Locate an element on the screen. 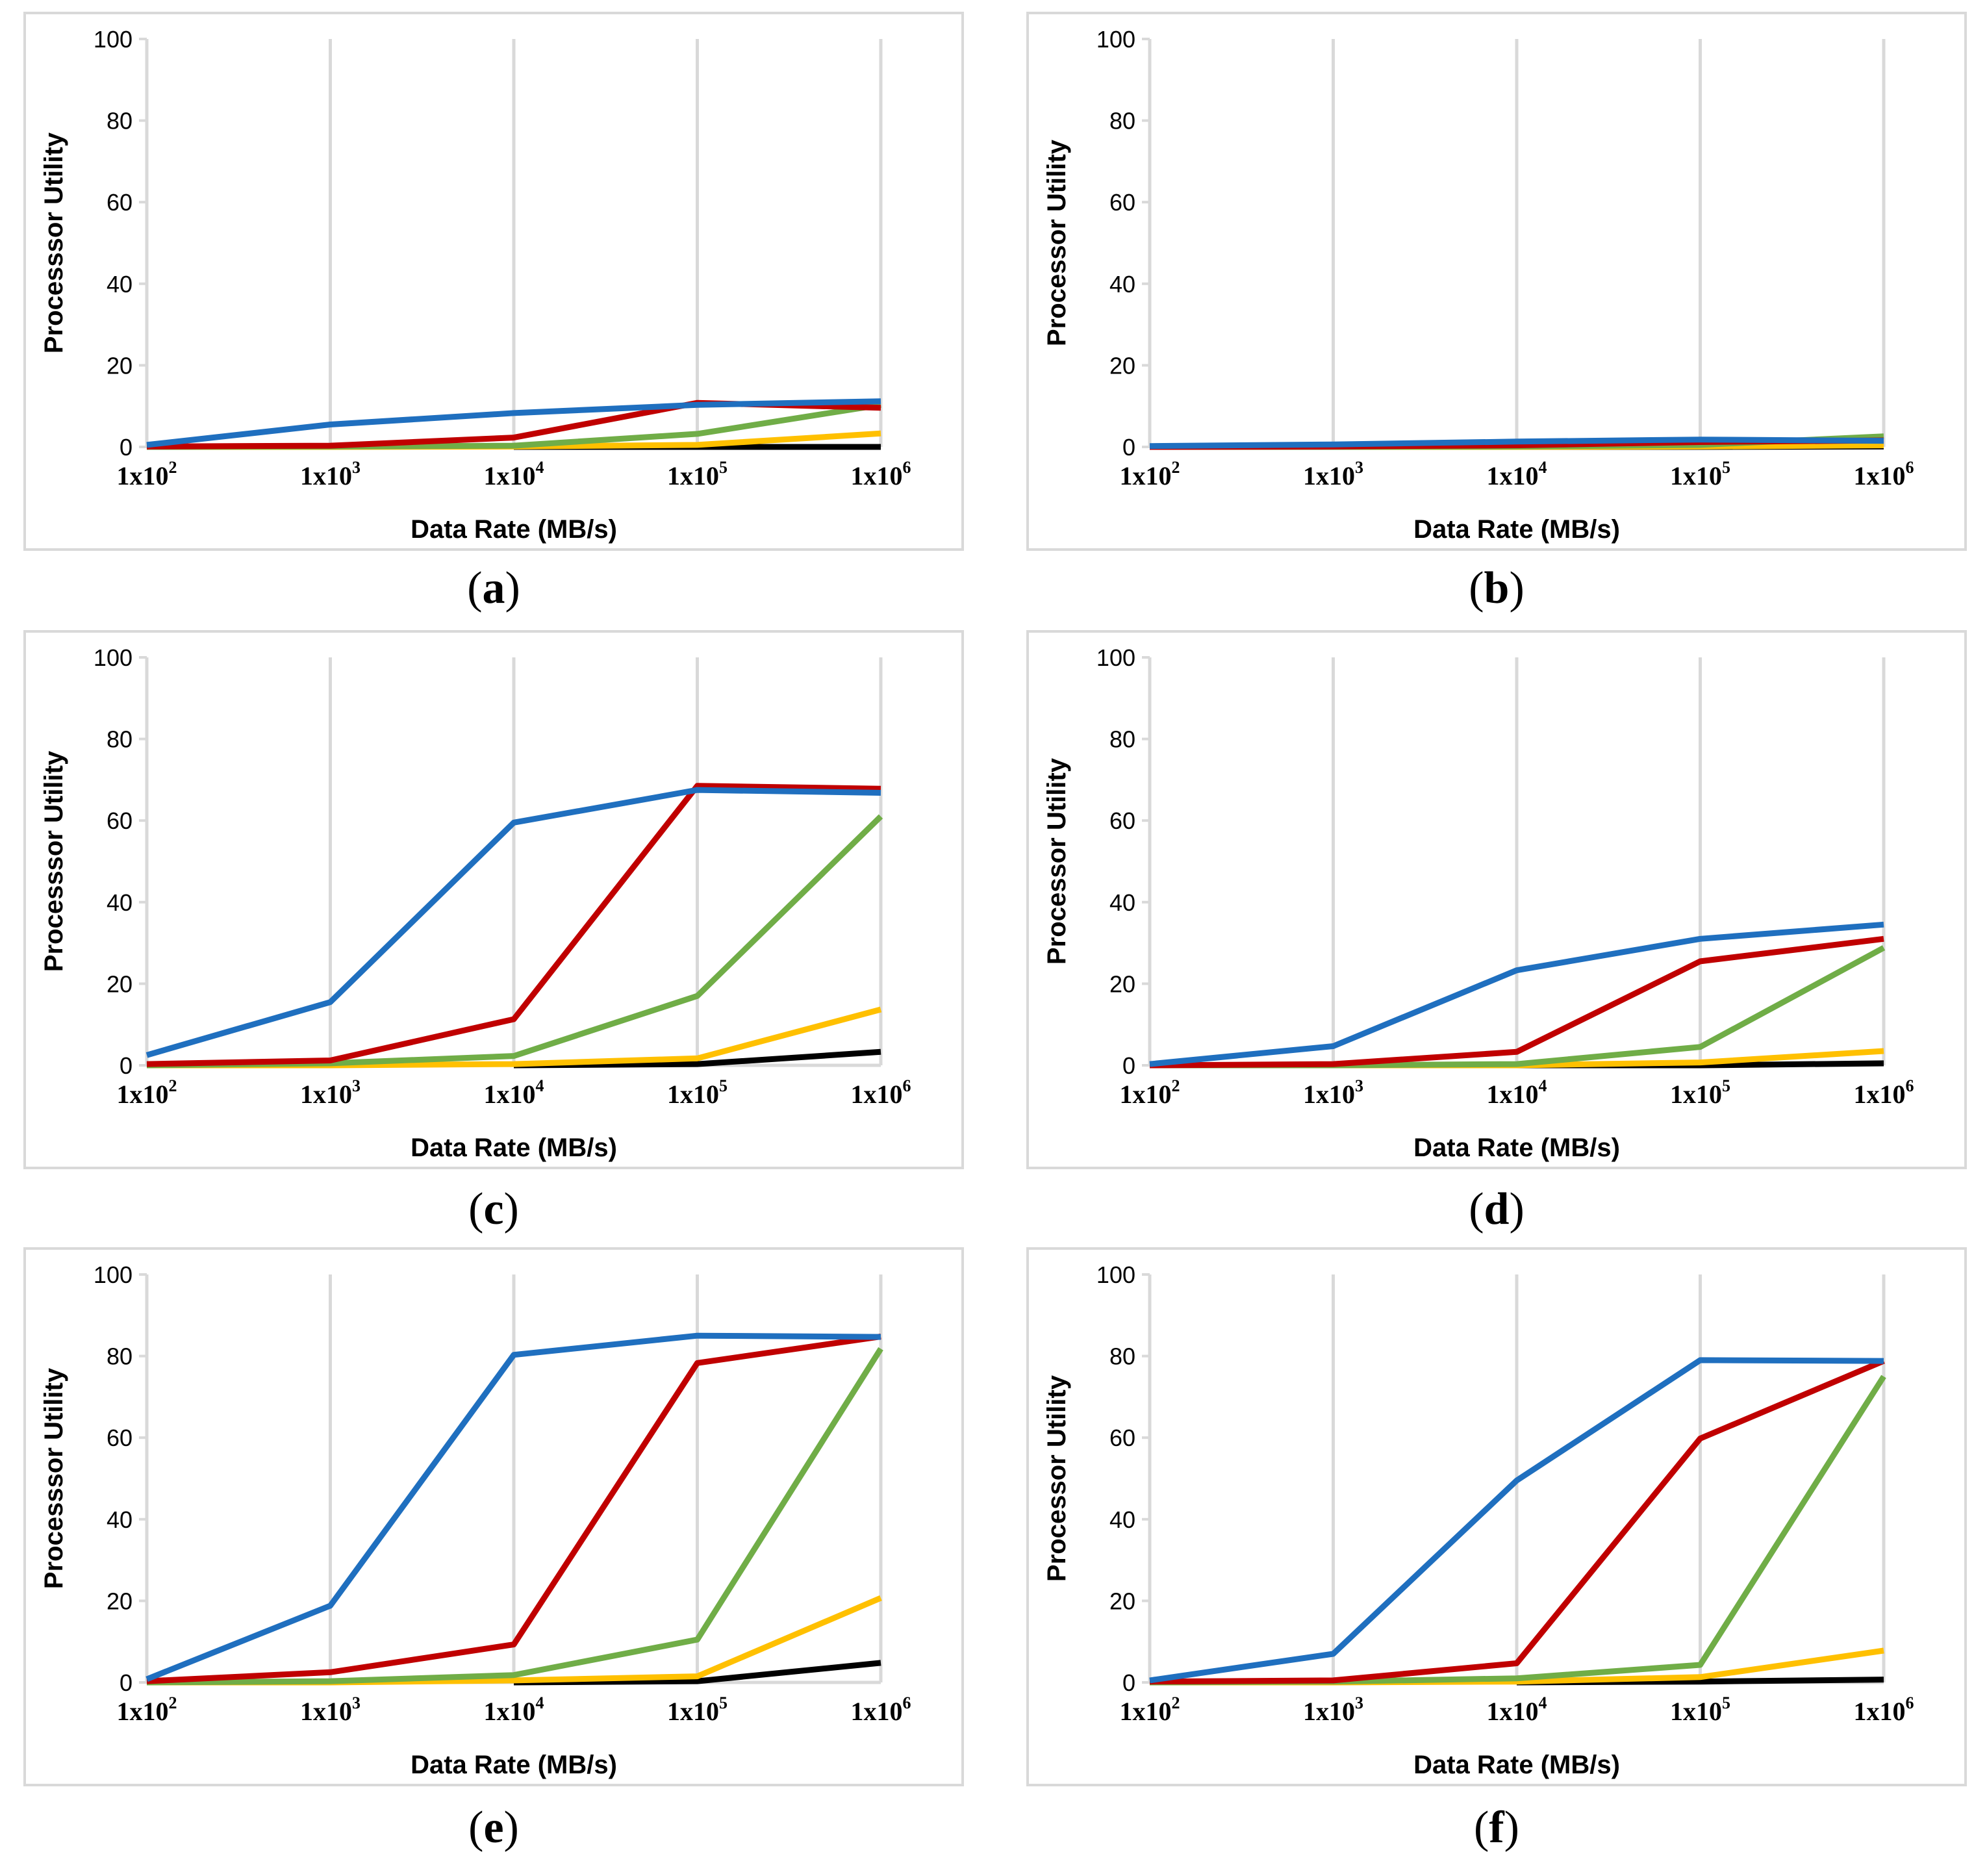 This screenshot has height=1876, width=1987. series-line-blue is located at coordinates (1517, 443).